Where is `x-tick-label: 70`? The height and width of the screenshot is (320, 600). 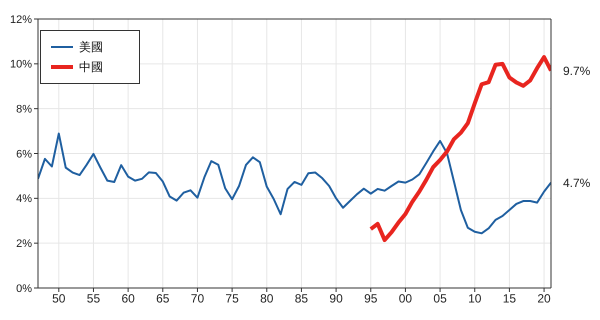
x-tick-label: 70 is located at coordinates (197, 299).